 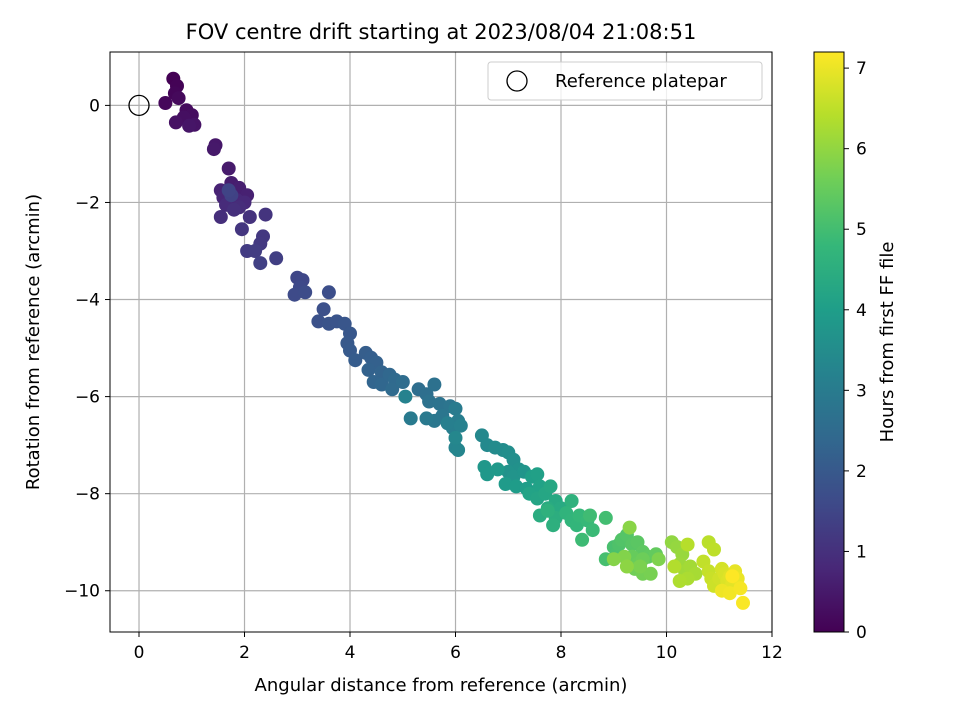 I want to click on y-tick-label: −8, so click(x=87, y=495).